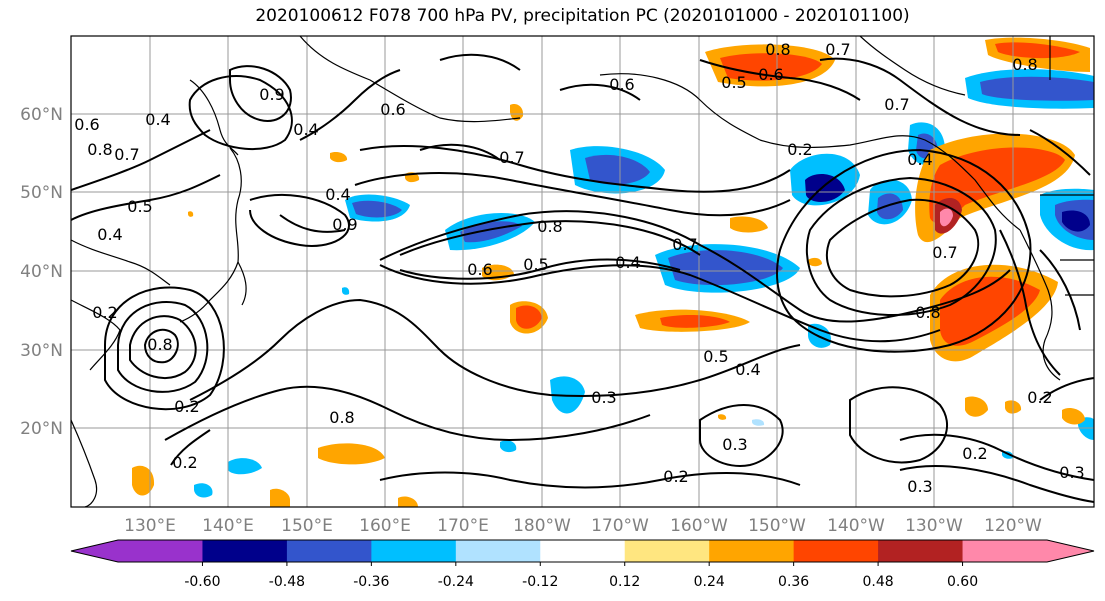 The height and width of the screenshot is (601, 1105). What do you see at coordinates (709, 582) in the screenshot?
I see `colorbar-tick-label: 0.24` at bounding box center [709, 582].